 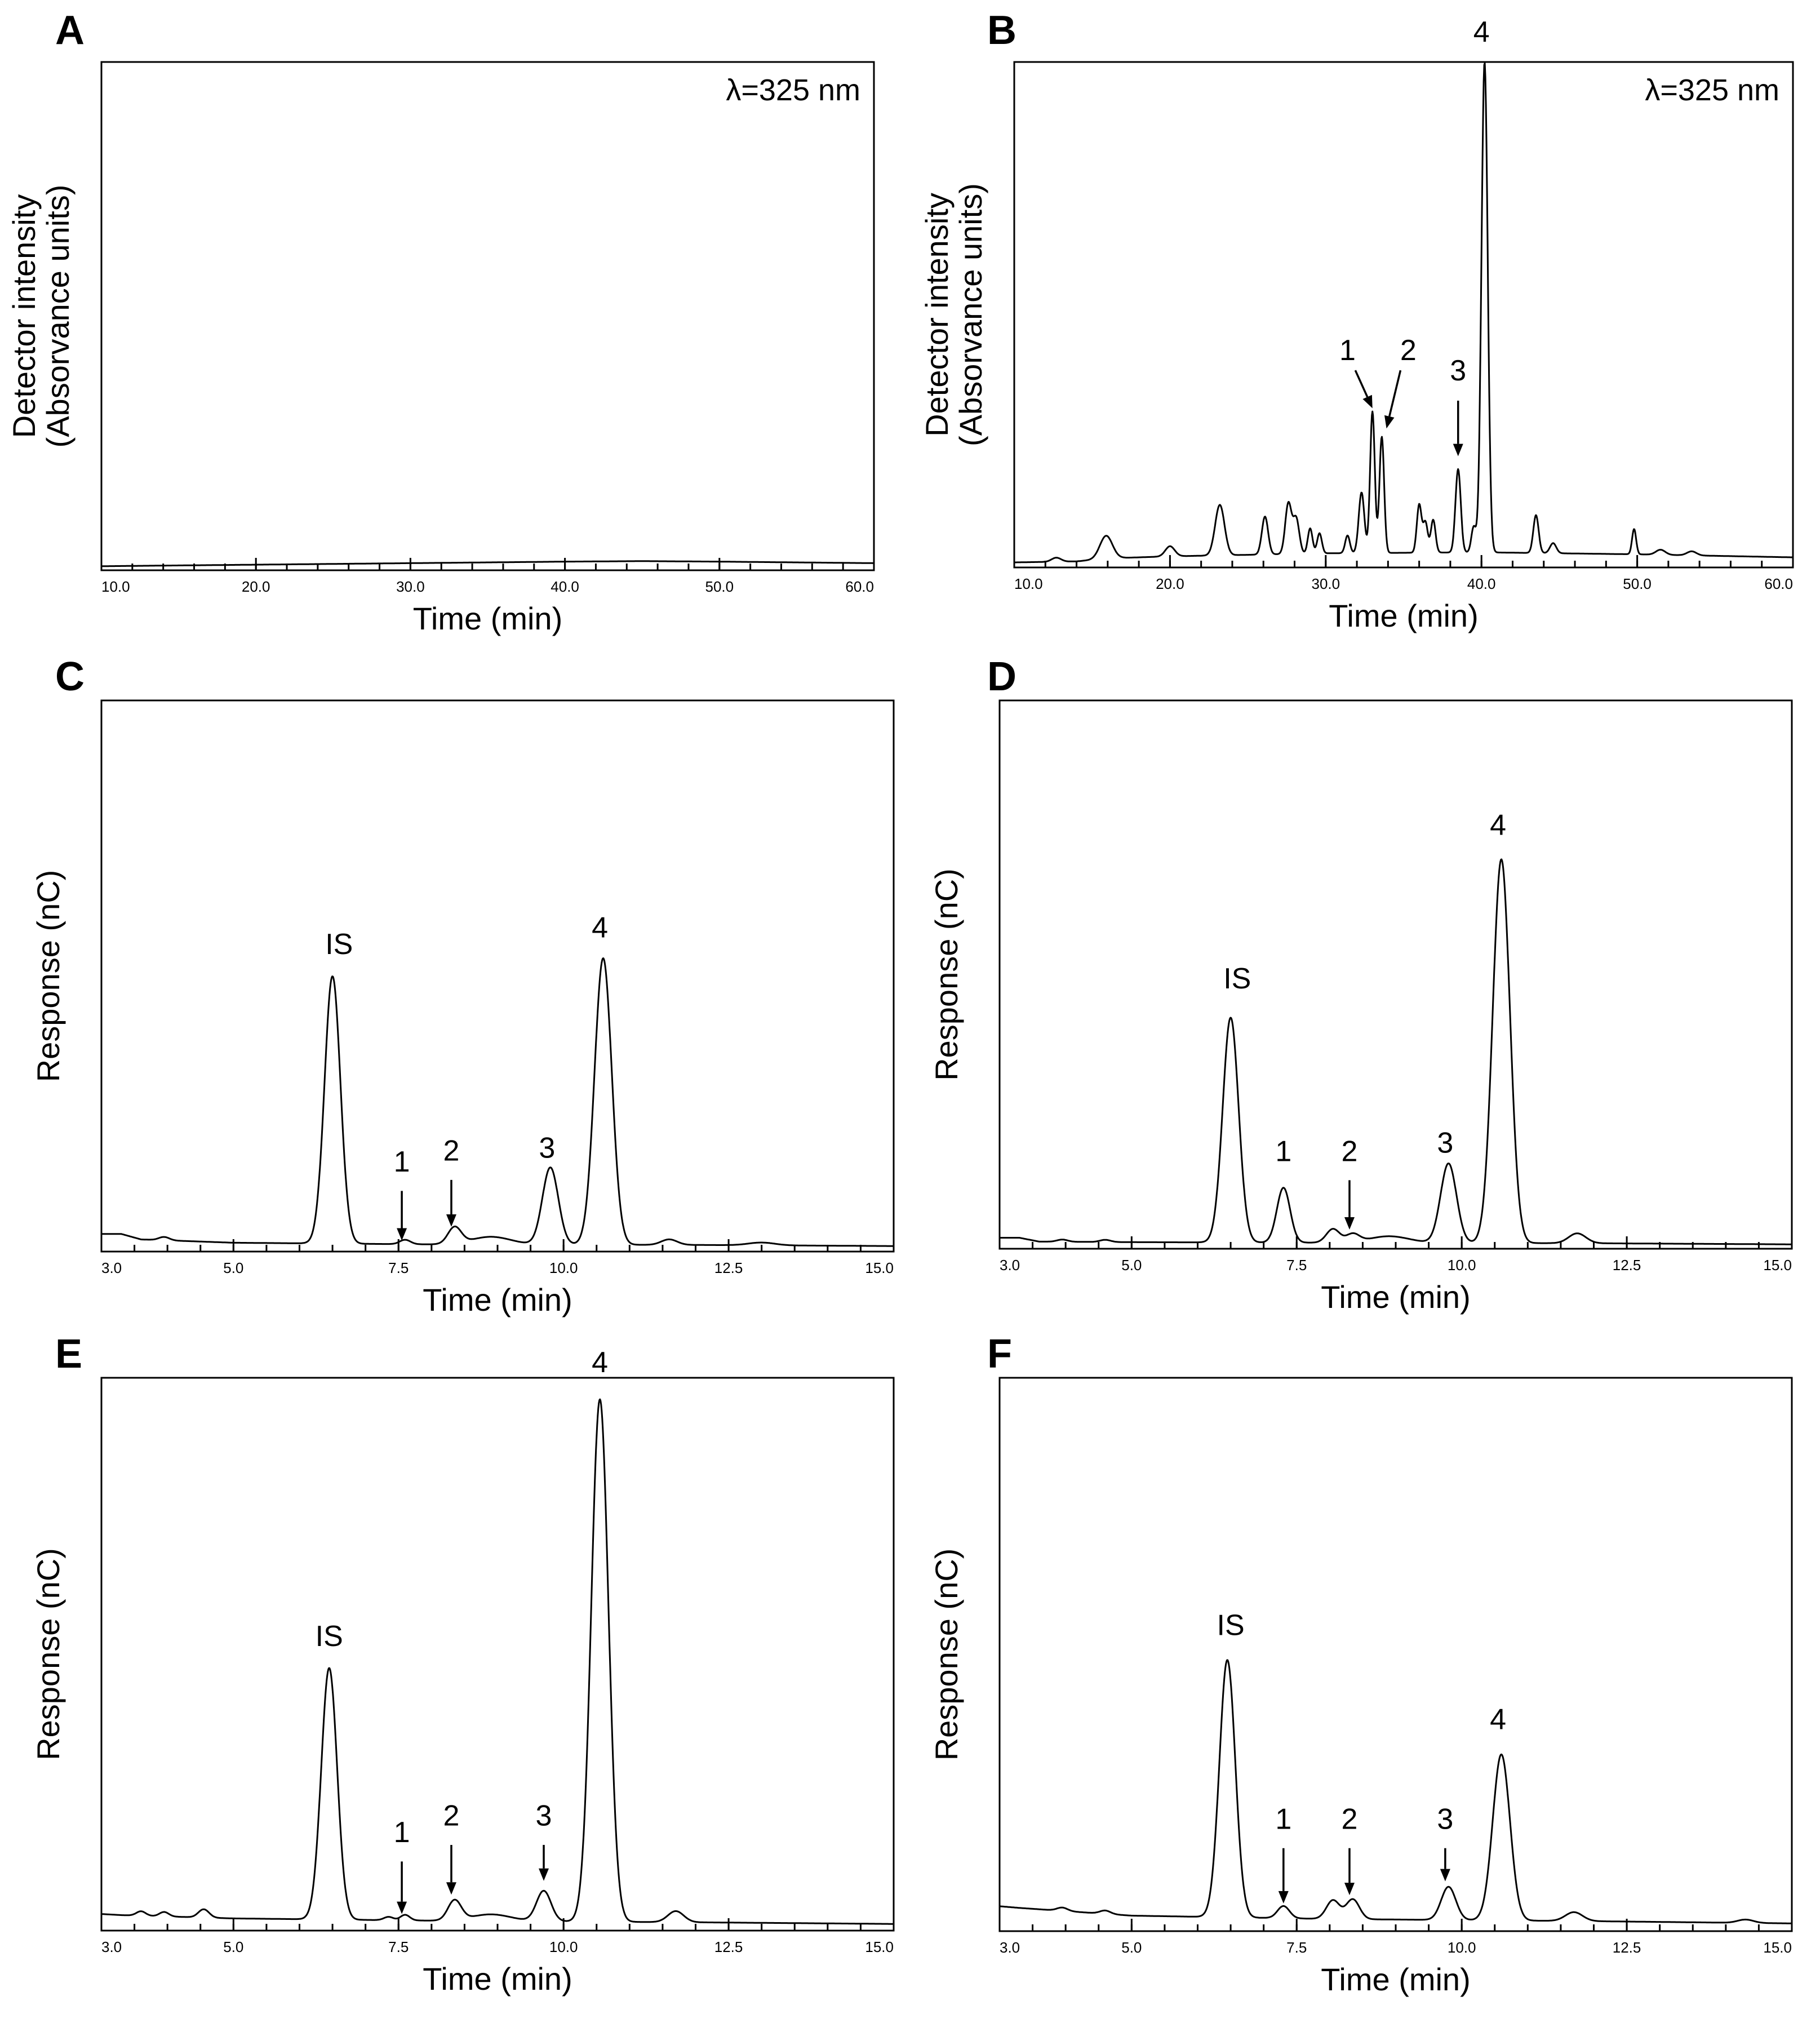 What do you see at coordinates (999, 1354) in the screenshot?
I see `panel-letter: F` at bounding box center [999, 1354].